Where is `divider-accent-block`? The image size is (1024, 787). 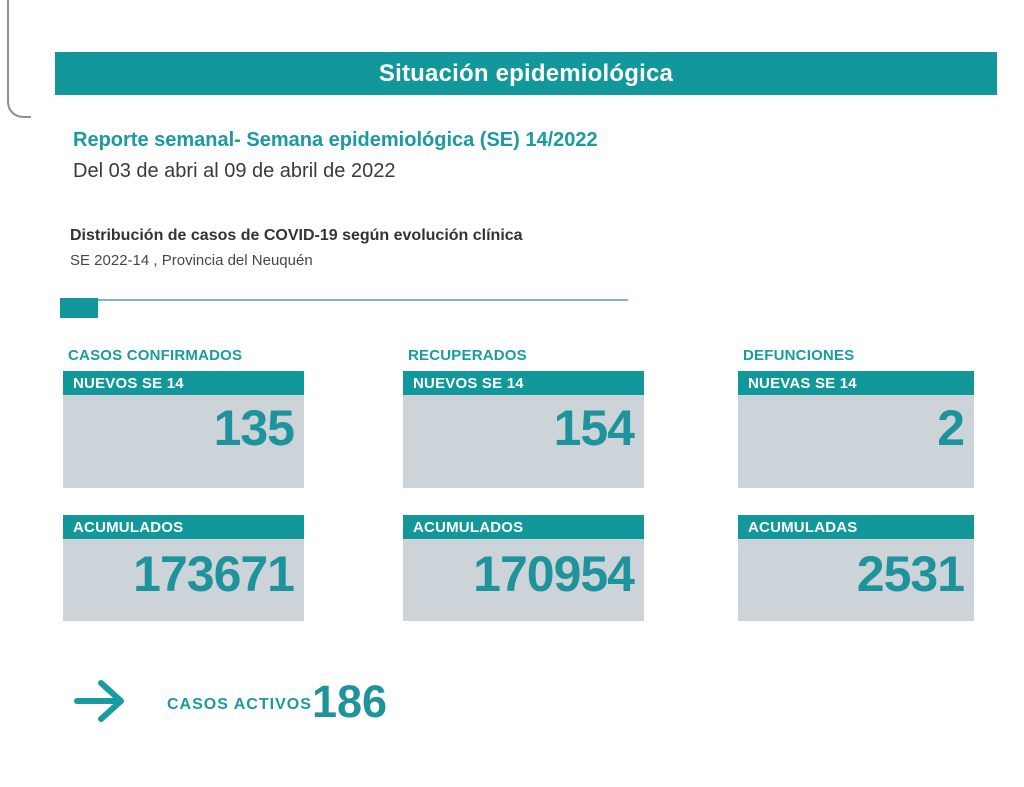 divider-accent-block is located at coordinates (79, 308).